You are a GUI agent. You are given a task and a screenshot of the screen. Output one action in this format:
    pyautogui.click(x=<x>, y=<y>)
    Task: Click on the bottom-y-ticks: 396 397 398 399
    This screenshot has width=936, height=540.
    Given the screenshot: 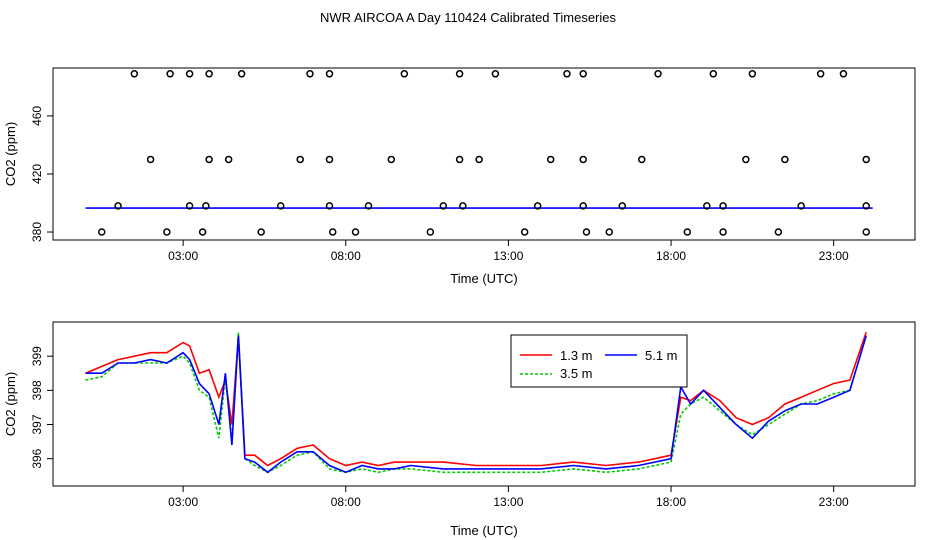 What is the action you would take?
    pyautogui.click(x=42, y=407)
    